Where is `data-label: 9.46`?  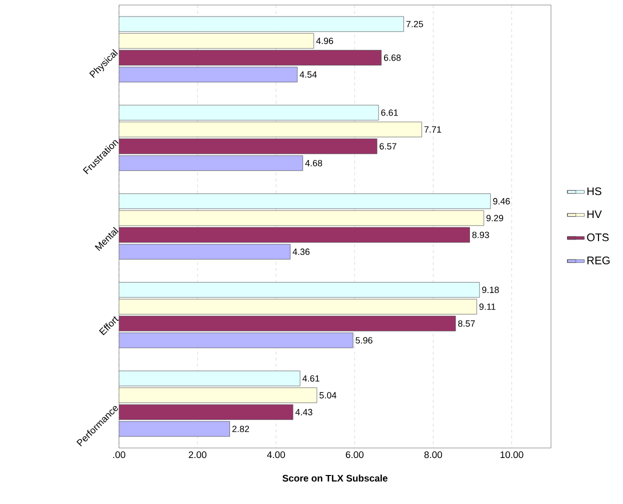 data-label: 9.46 is located at coordinates (501, 201).